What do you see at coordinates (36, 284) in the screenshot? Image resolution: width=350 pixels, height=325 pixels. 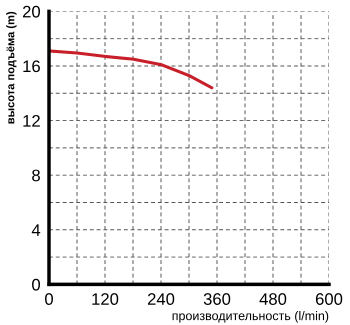 I see `y-tick-label: 0` at bounding box center [36, 284].